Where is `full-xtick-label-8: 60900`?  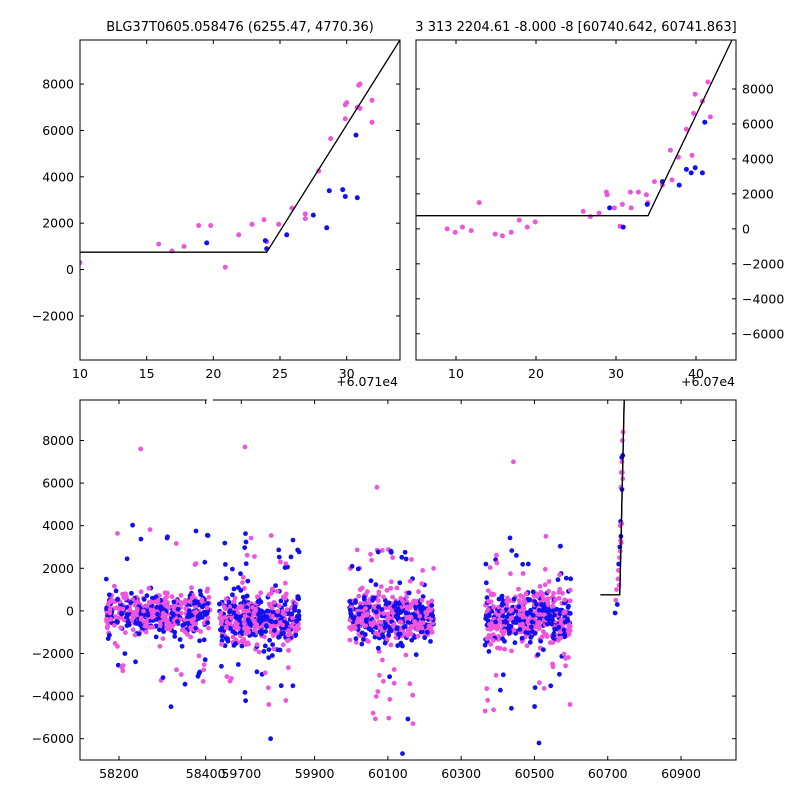 full-xtick-label-8: 60900 is located at coordinates (681, 773).